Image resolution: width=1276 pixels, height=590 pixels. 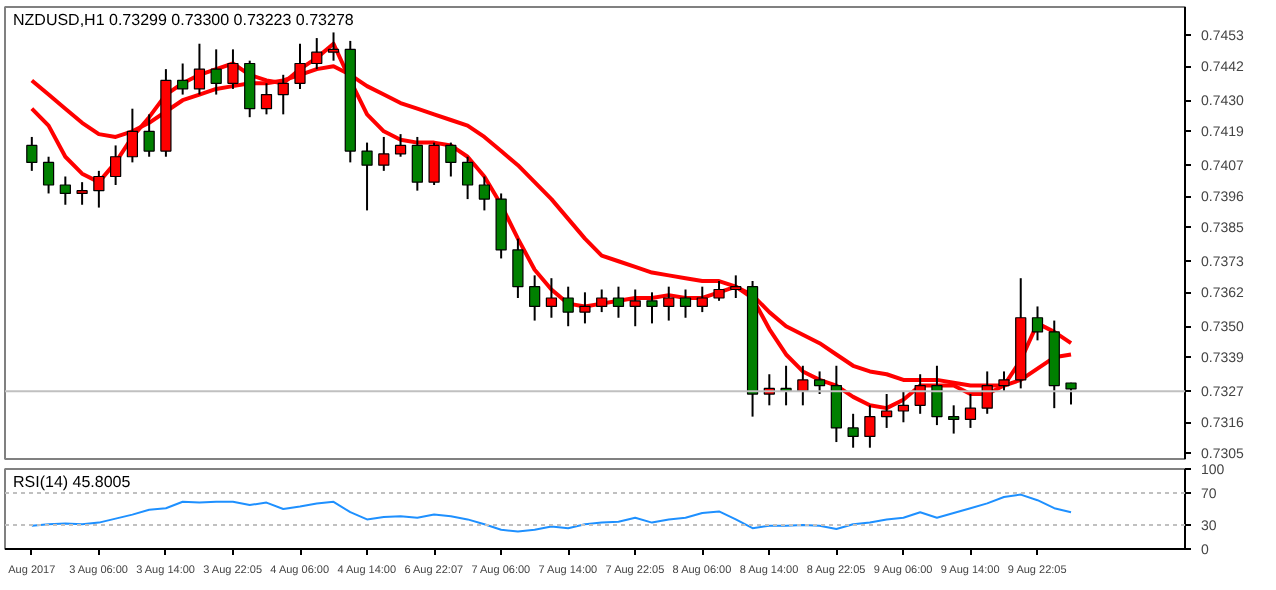 I want to click on line-series, so click(x=551, y=513).